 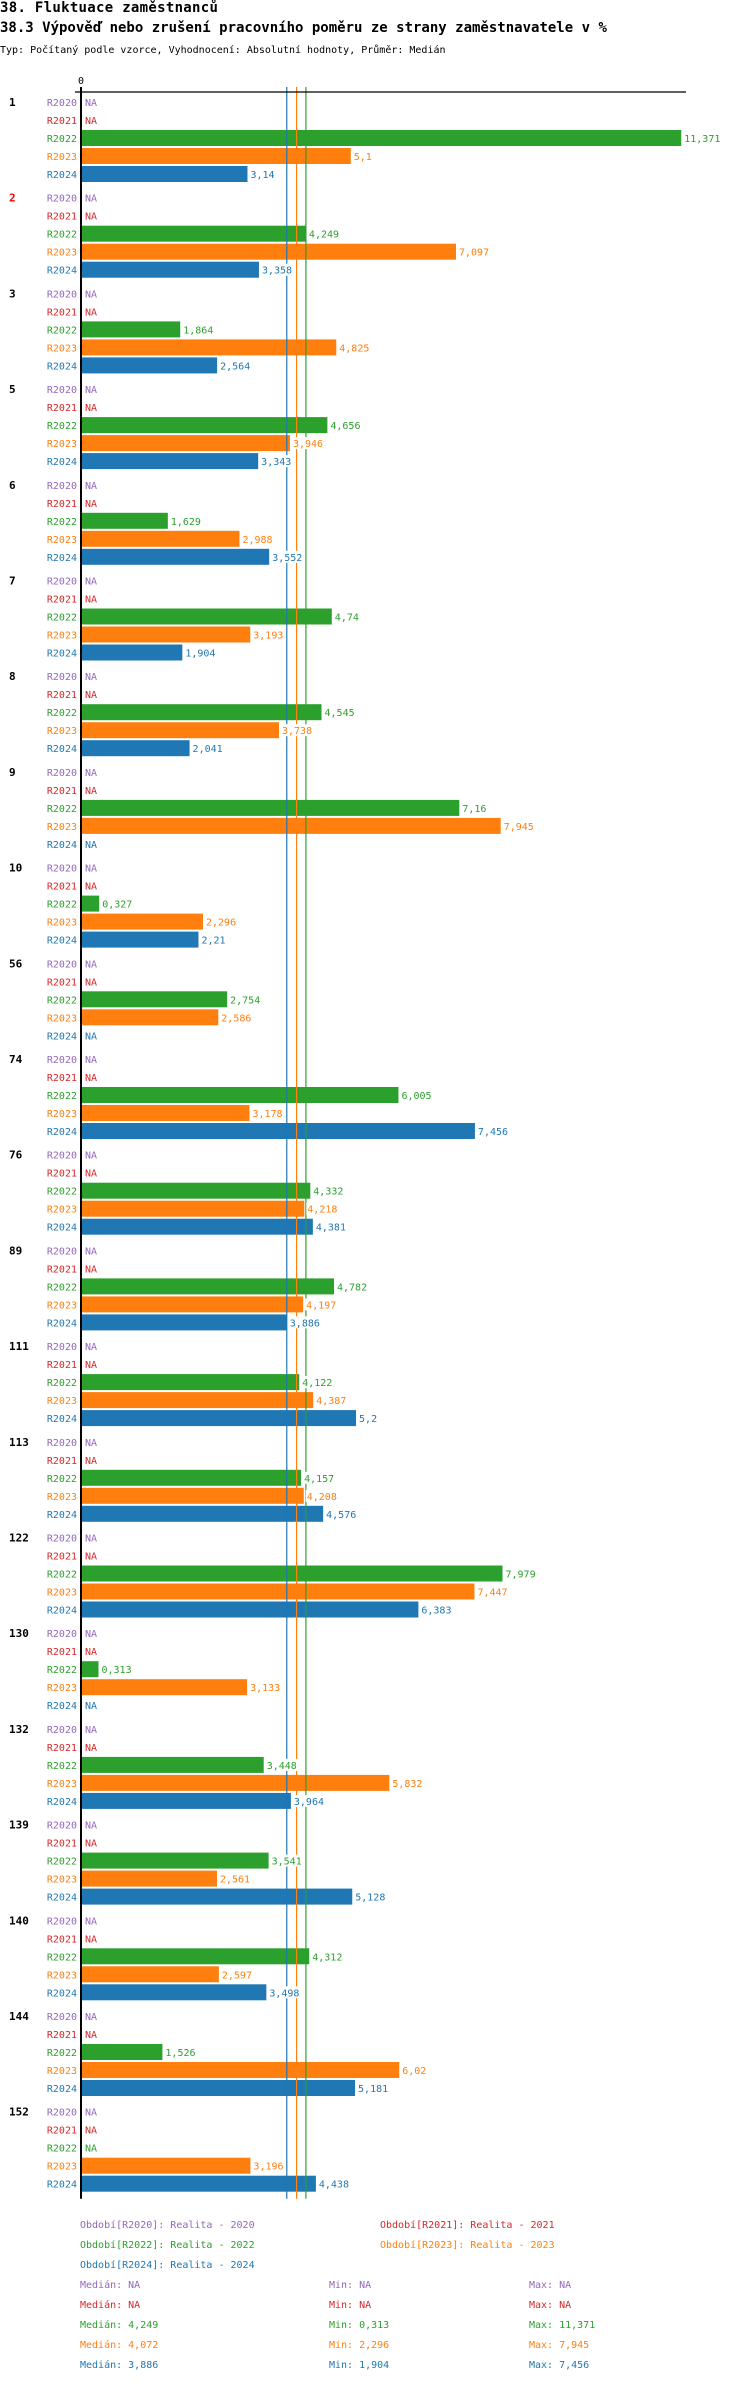 I want to click on value-label: 7,945, so click(x=519, y=827).